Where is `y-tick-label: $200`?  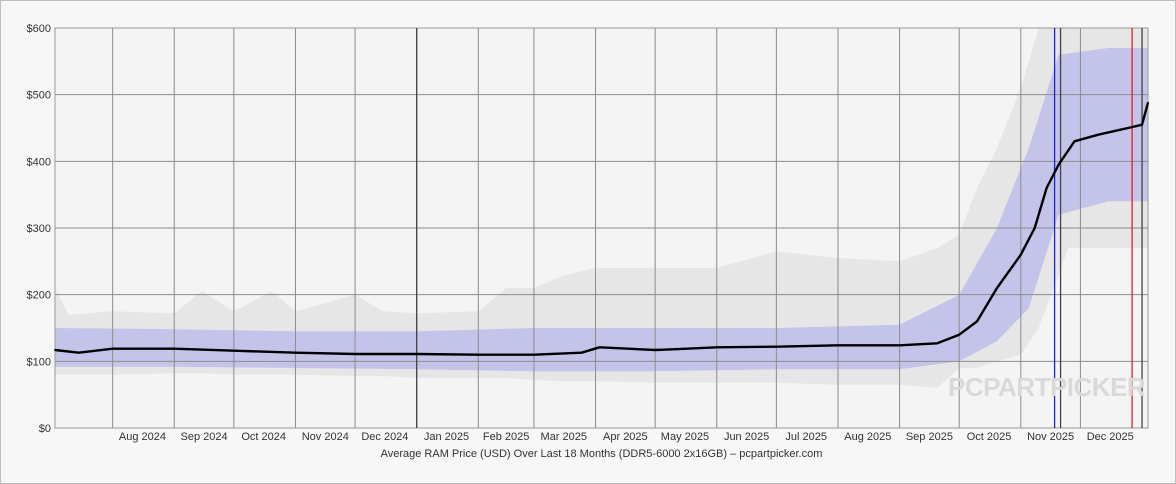
y-tick-label: $200 is located at coordinates (39, 296).